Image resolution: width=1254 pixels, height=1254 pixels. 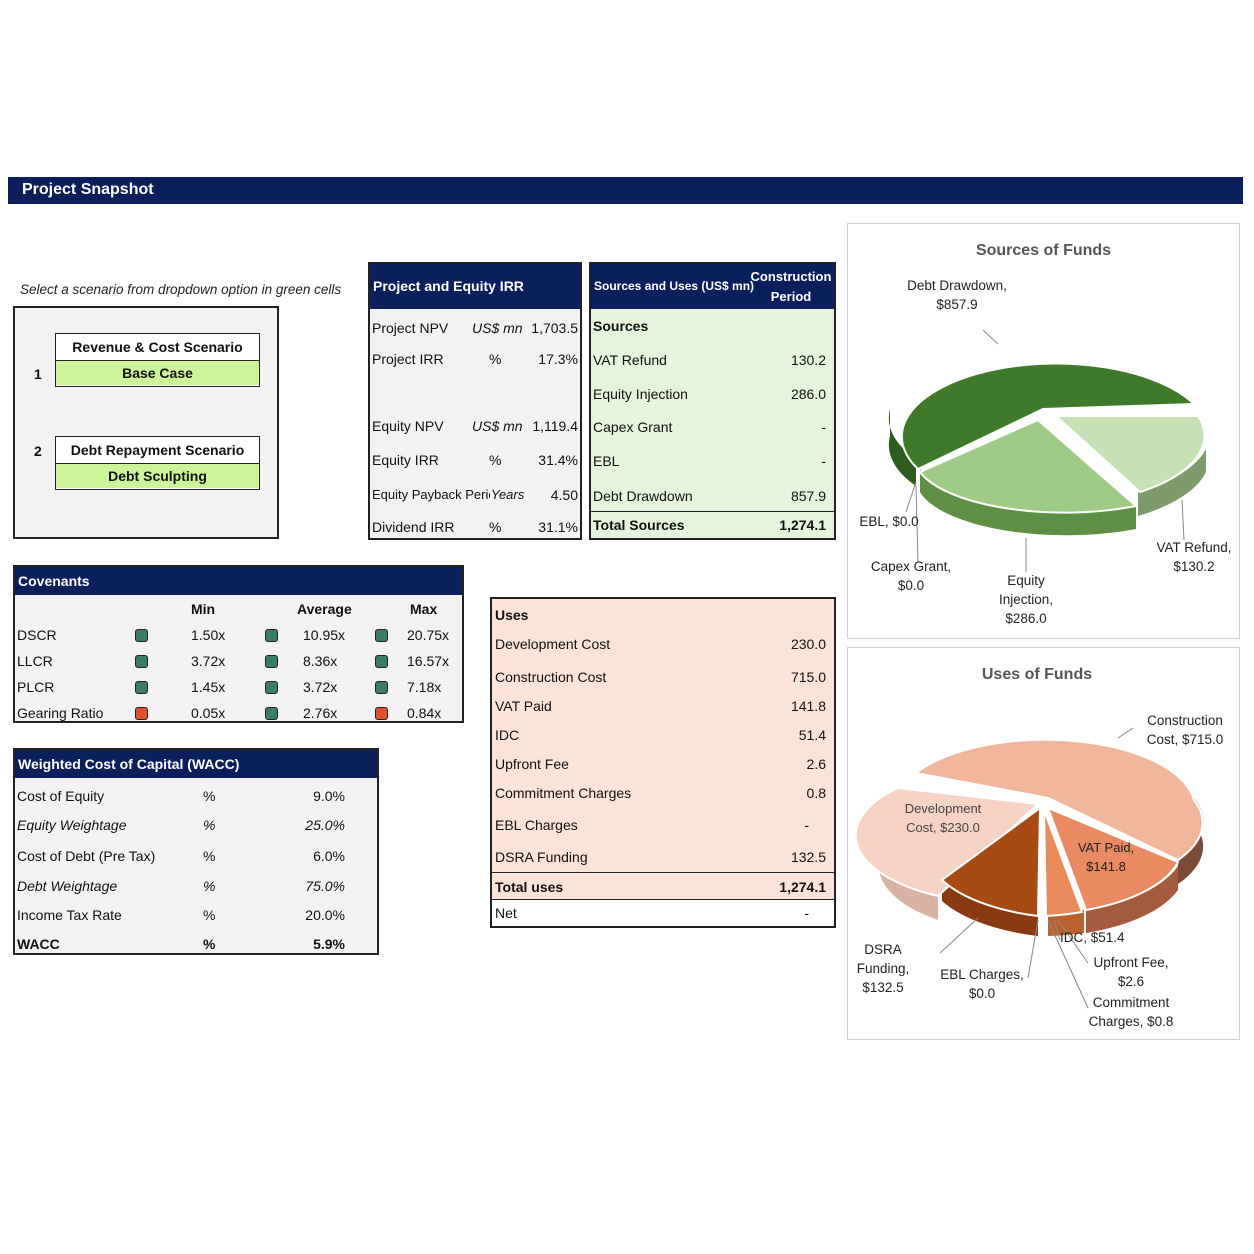 I want to click on label-ebl-charges: EBL Charges, $0.0, so click(x=982, y=984).